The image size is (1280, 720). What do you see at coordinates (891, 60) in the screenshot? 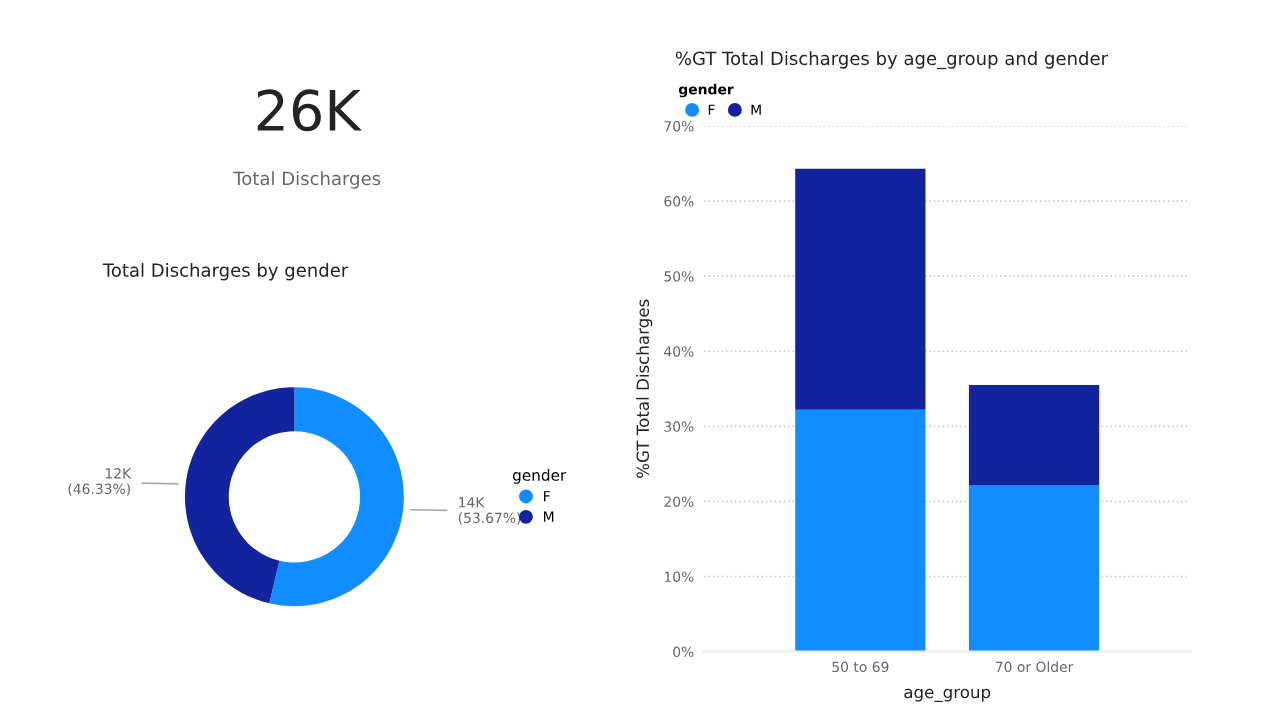
I see `chart-title: %GT Total Discharges by age_group and gender` at bounding box center [891, 60].